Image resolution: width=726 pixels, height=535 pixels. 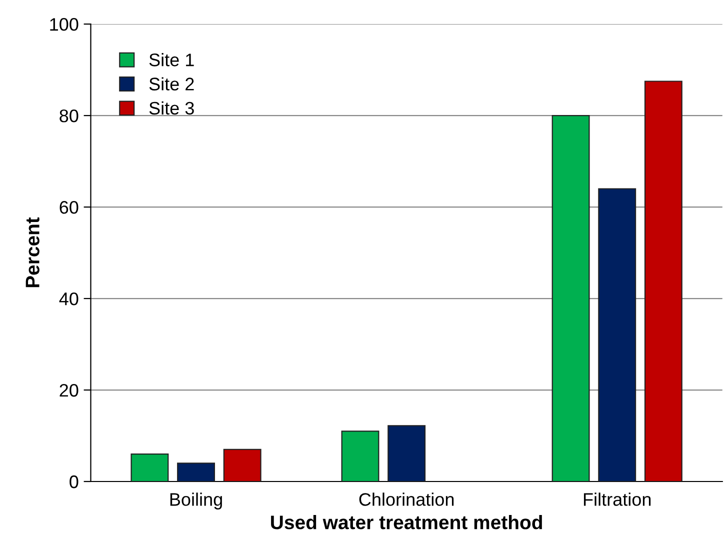 What do you see at coordinates (64, 24) in the screenshot?
I see `y-tick-label: 100` at bounding box center [64, 24].